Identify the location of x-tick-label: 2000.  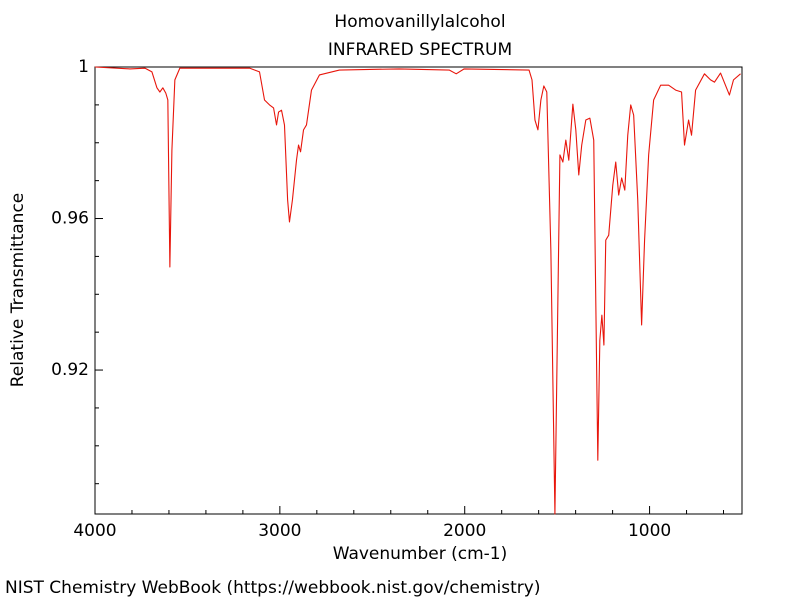
(464, 531).